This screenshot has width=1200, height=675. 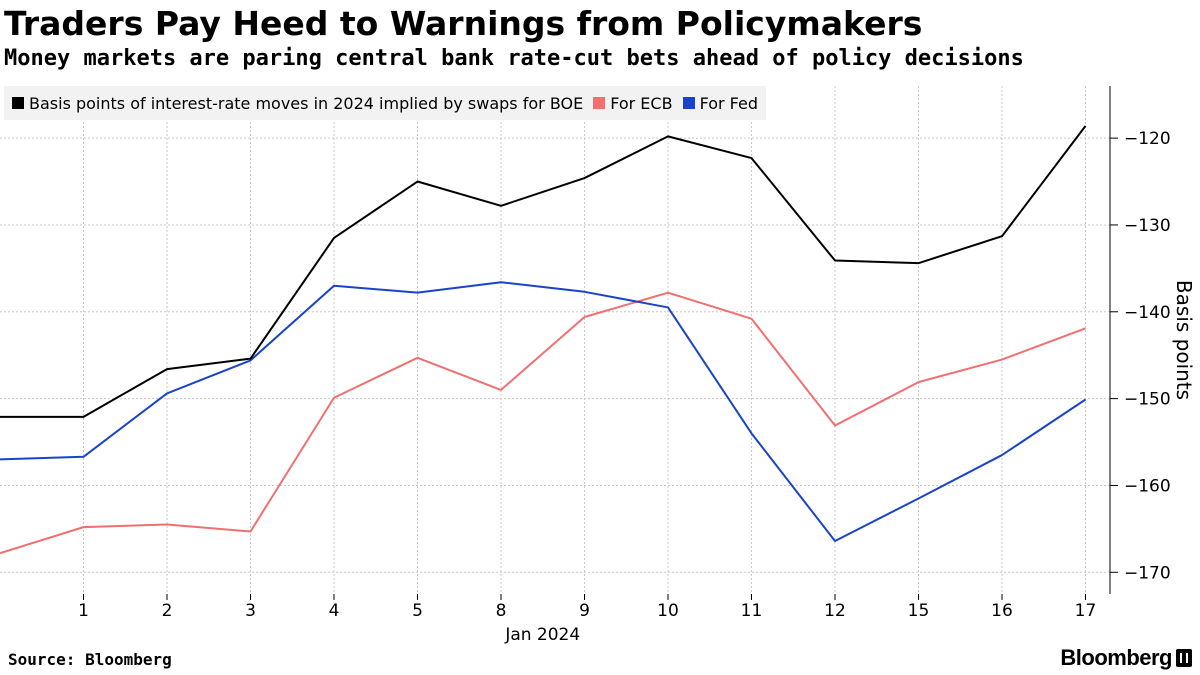 I want to click on terminal-icon, so click(x=1184, y=658).